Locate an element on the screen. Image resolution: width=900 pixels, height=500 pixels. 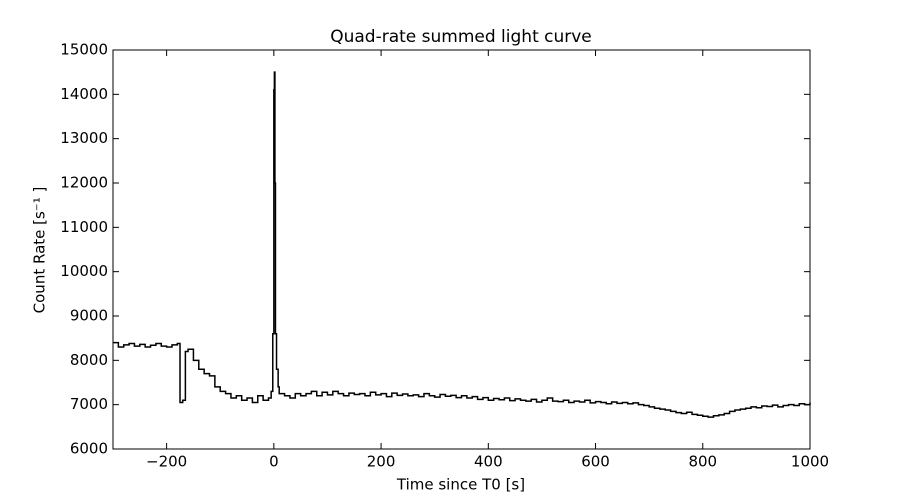
x-tick-label: 0 is located at coordinates (274, 462).